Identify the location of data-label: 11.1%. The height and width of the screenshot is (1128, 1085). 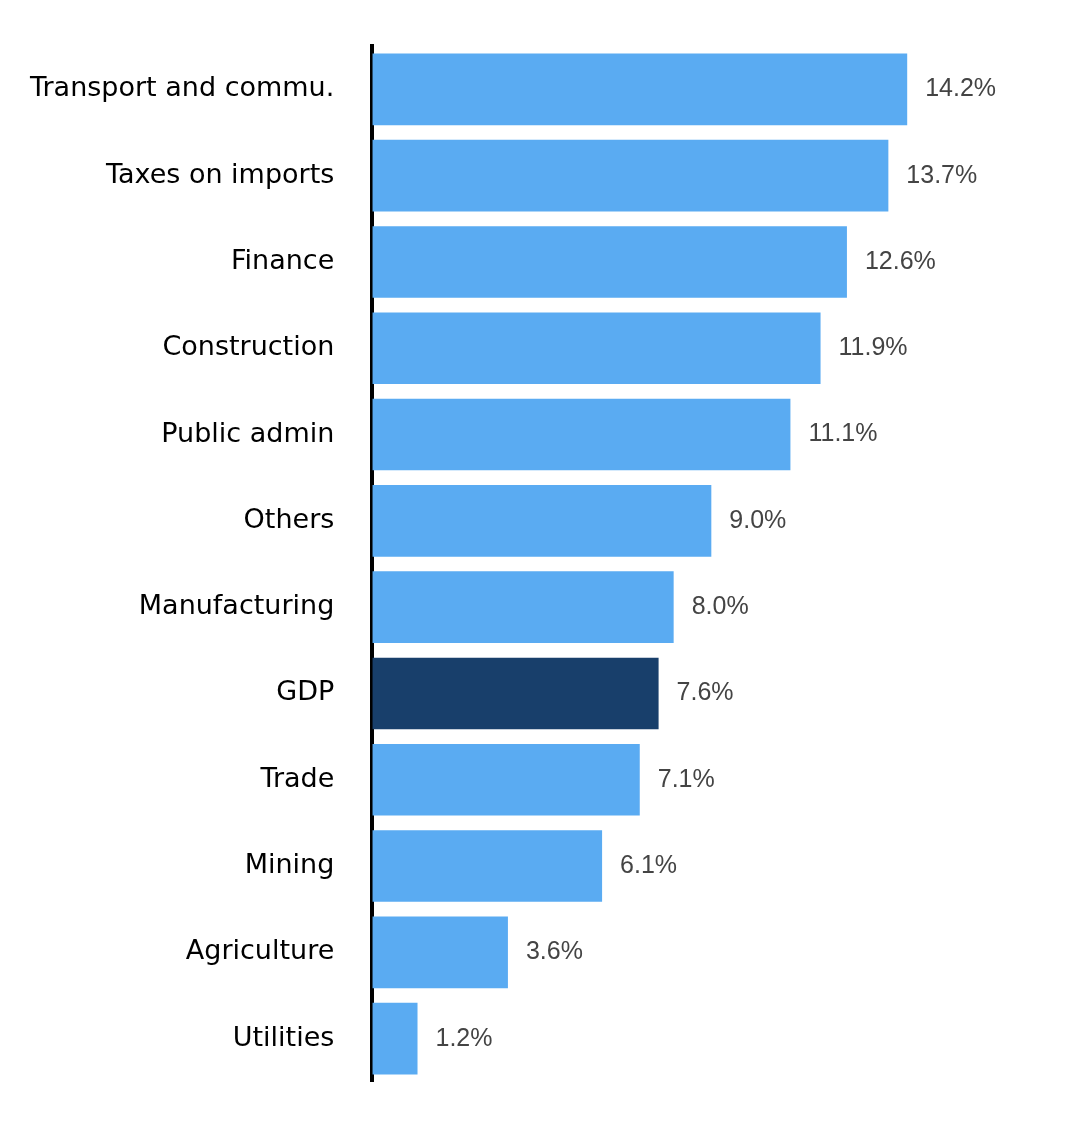
(843, 432).